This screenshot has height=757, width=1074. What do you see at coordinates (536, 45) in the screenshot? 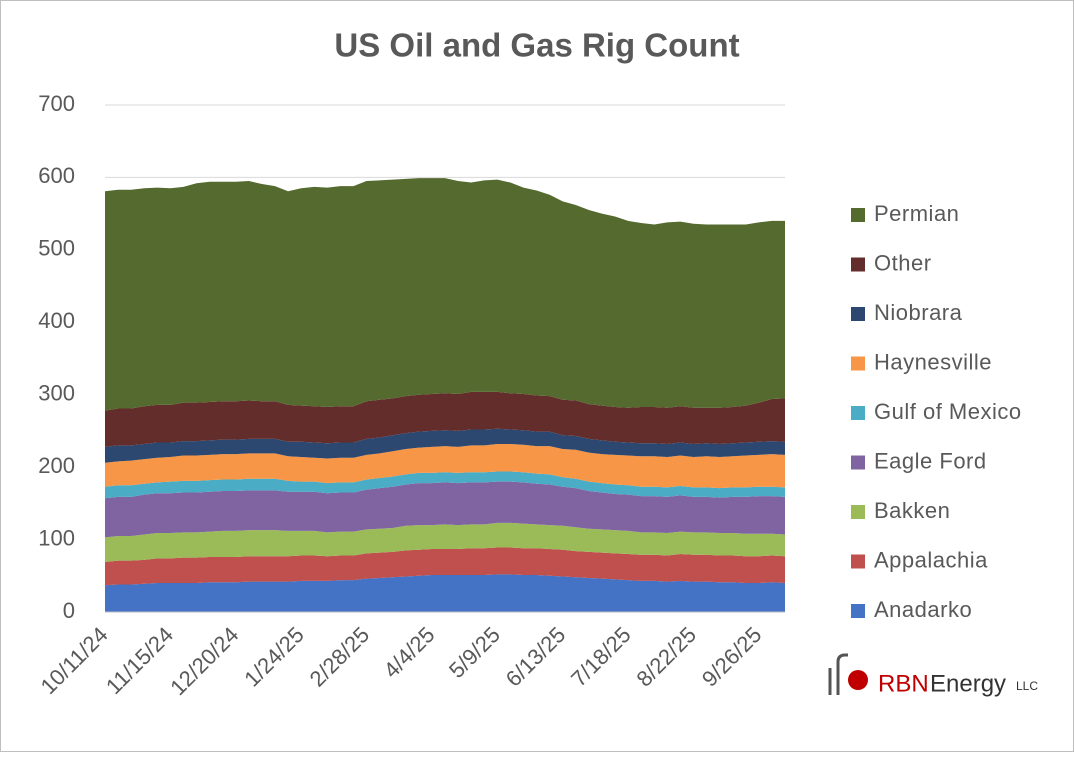
I see `chart-title: US Oil and Gas Rig Count` at bounding box center [536, 45].